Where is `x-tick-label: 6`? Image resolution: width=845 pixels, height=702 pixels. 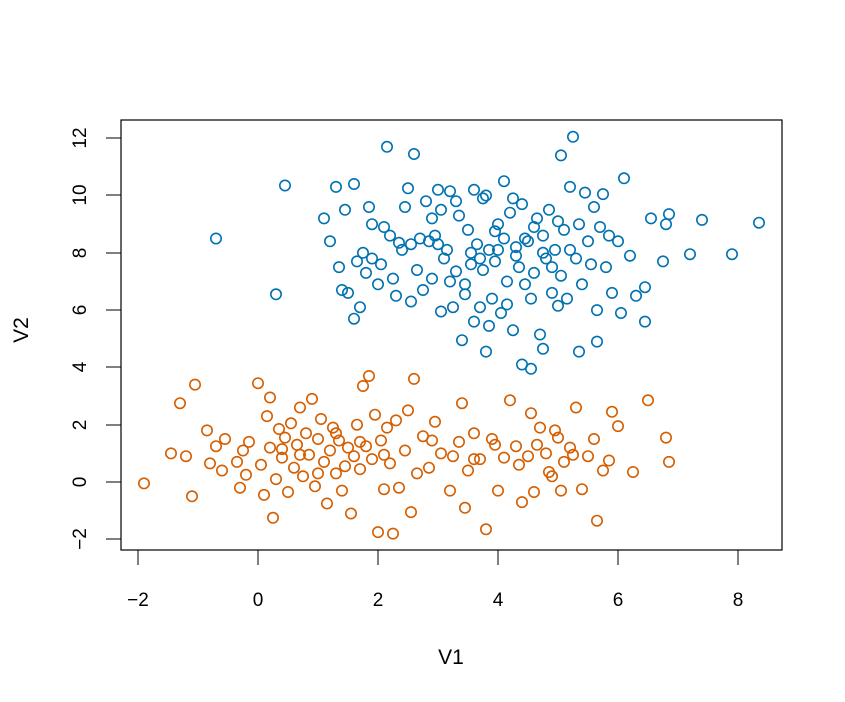
x-tick-label: 6 is located at coordinates (618, 600).